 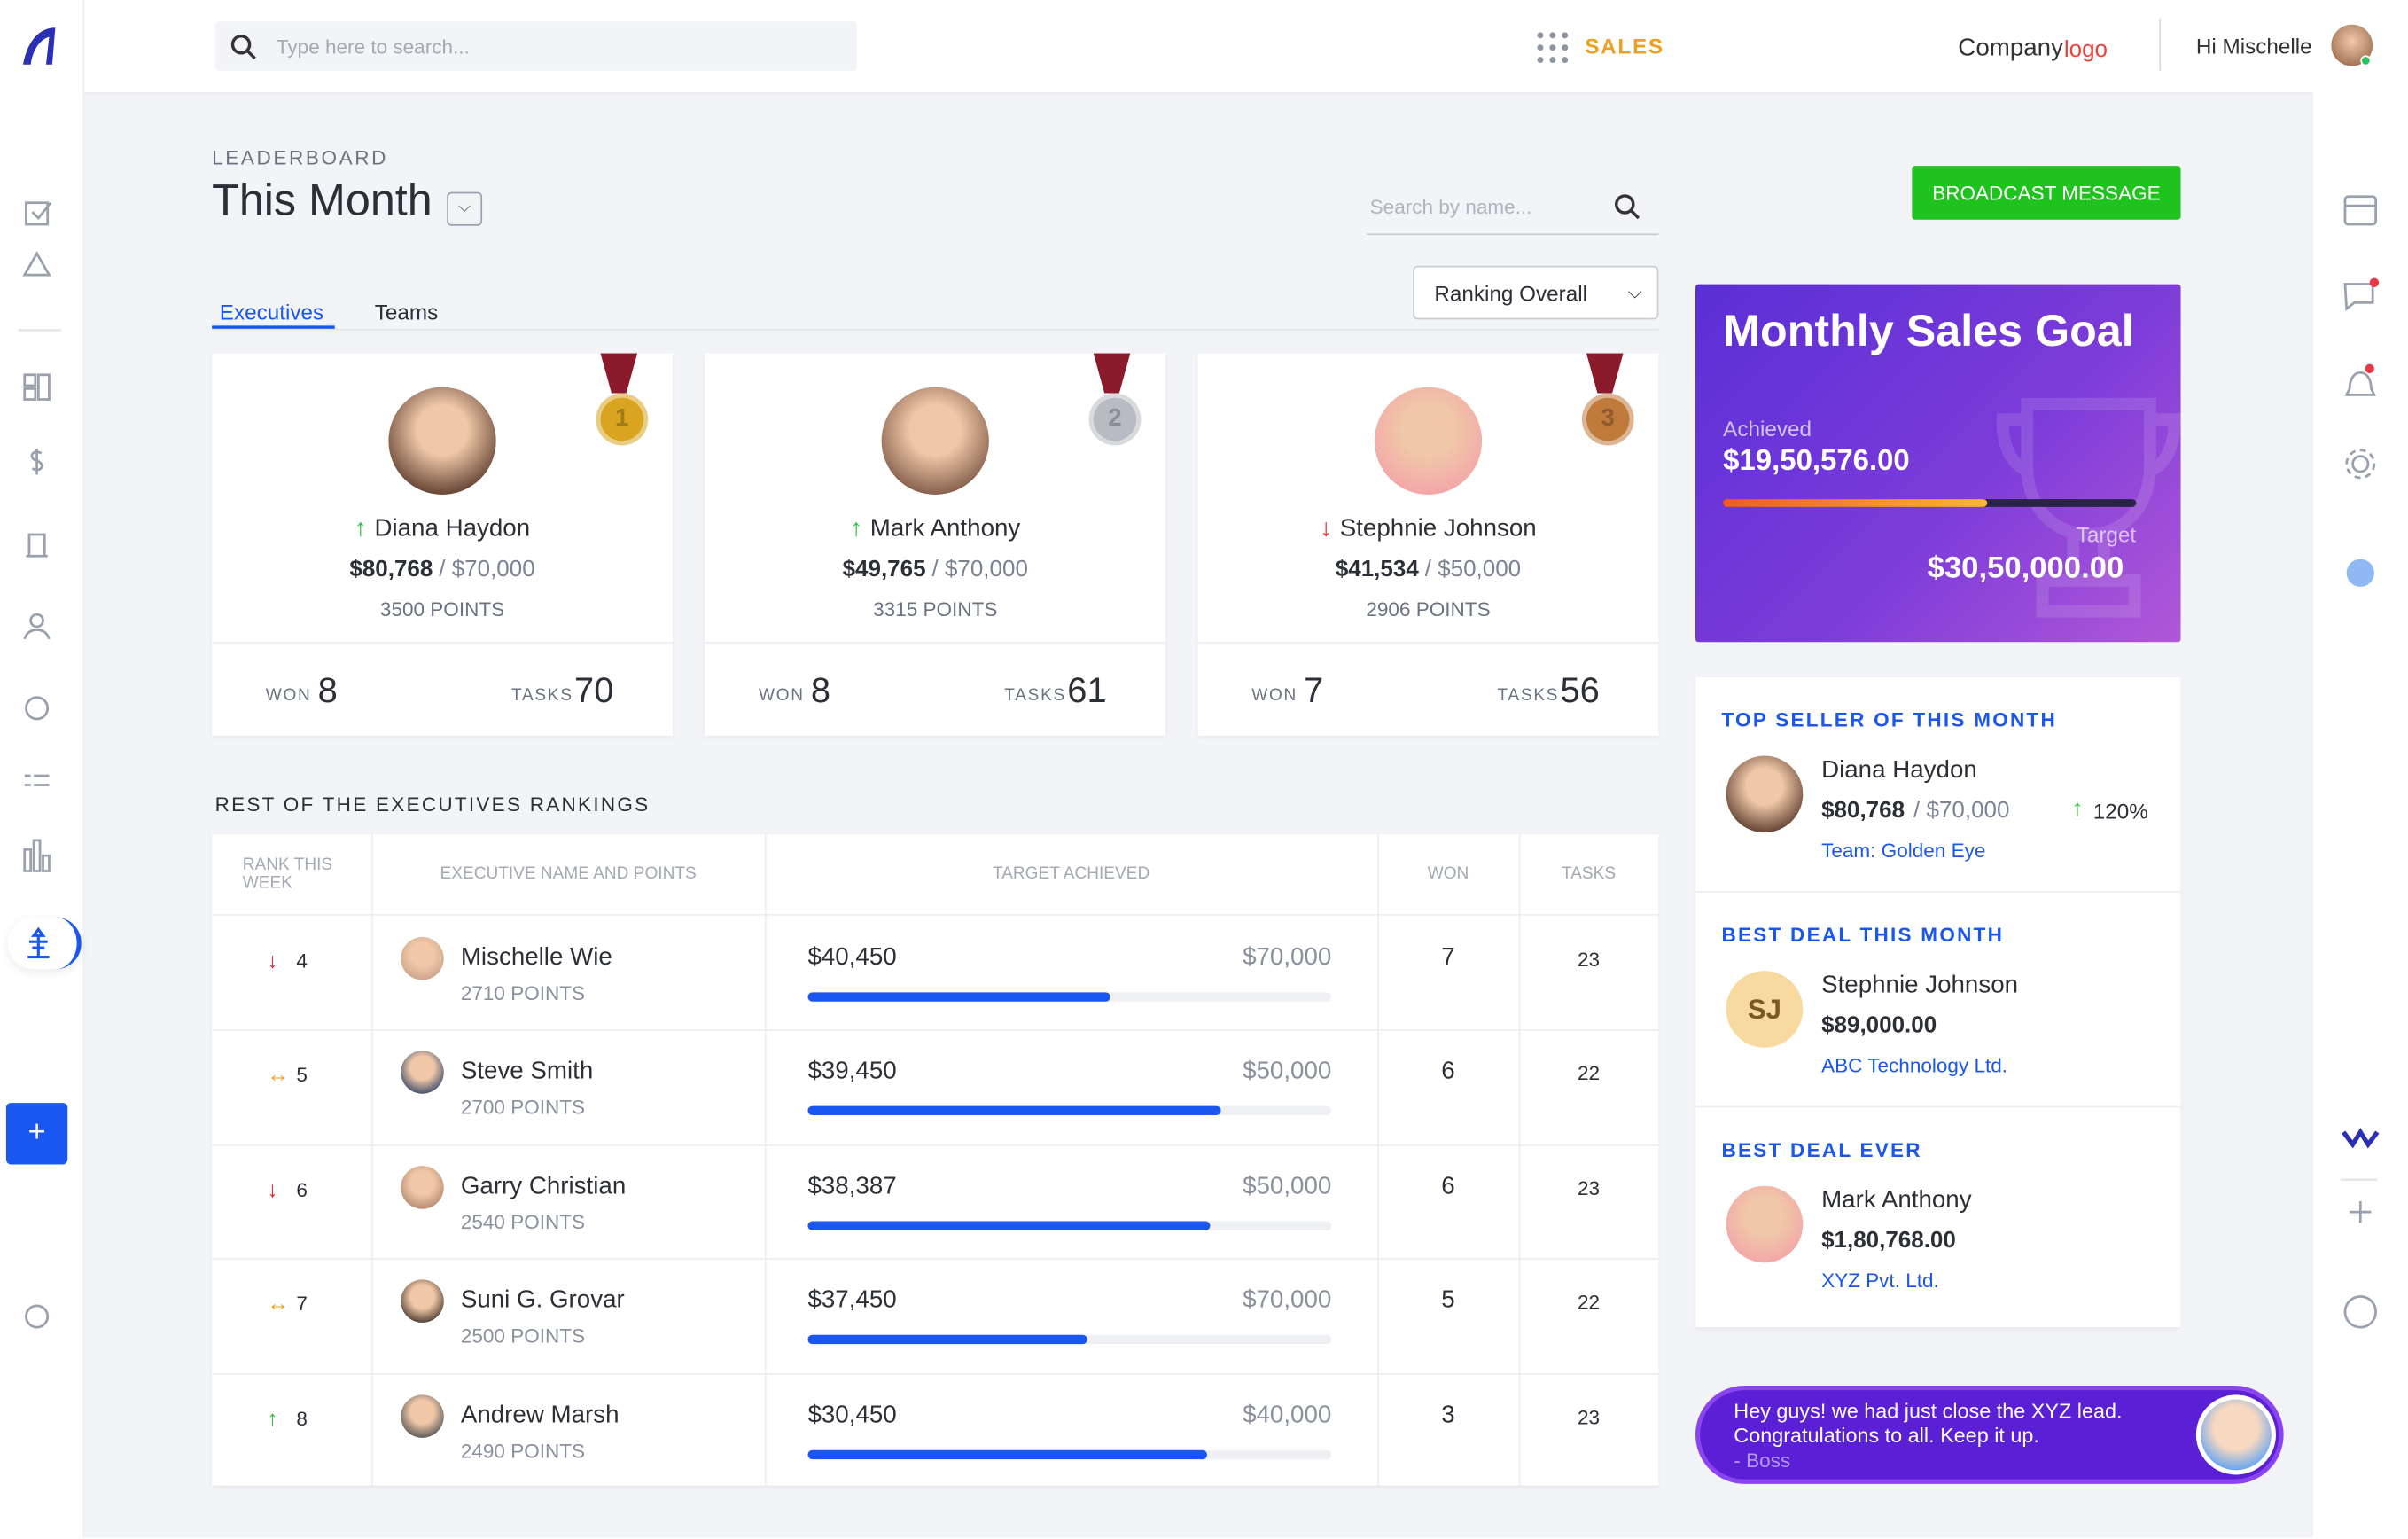 I want to click on podium-points: 3315 POINTS, so click(x=935, y=609).